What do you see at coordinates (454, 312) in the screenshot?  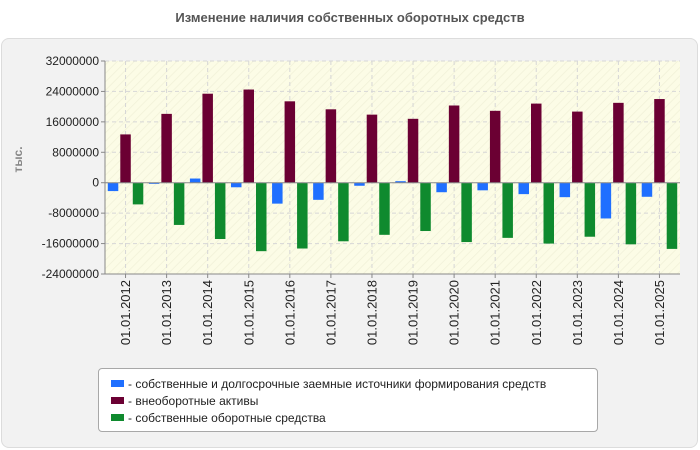 I see `x-tick-label: 01.01.2020` at bounding box center [454, 312].